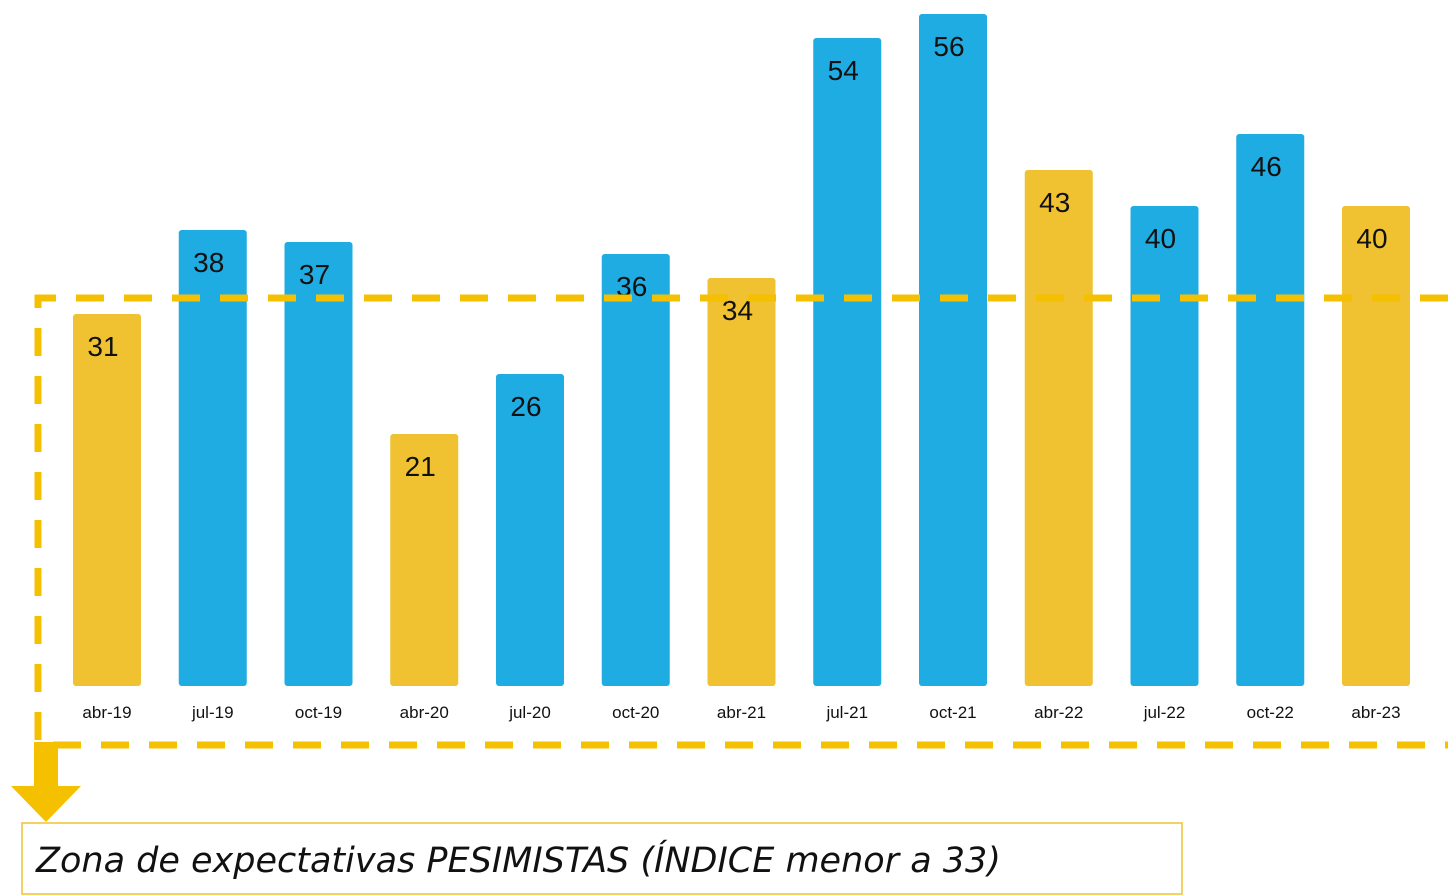 The width and height of the screenshot is (1448, 895). What do you see at coordinates (102, 346) in the screenshot?
I see `value-label: 31` at bounding box center [102, 346].